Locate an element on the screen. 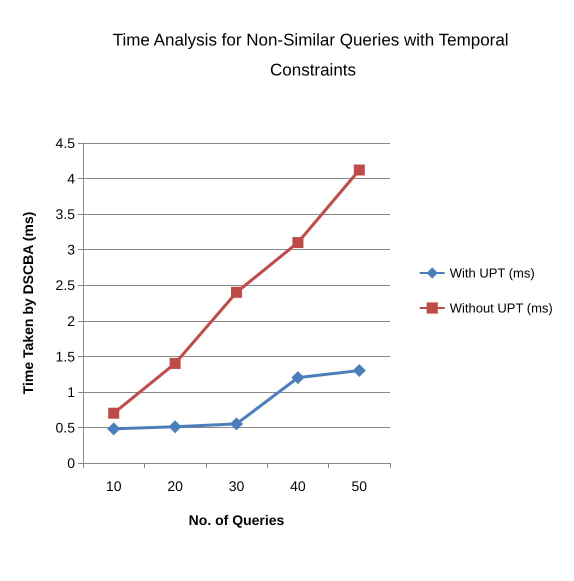 The width and height of the screenshot is (574, 581). y-axis-title: Time Taken by DSCBA (ms) is located at coordinates (28, 303).